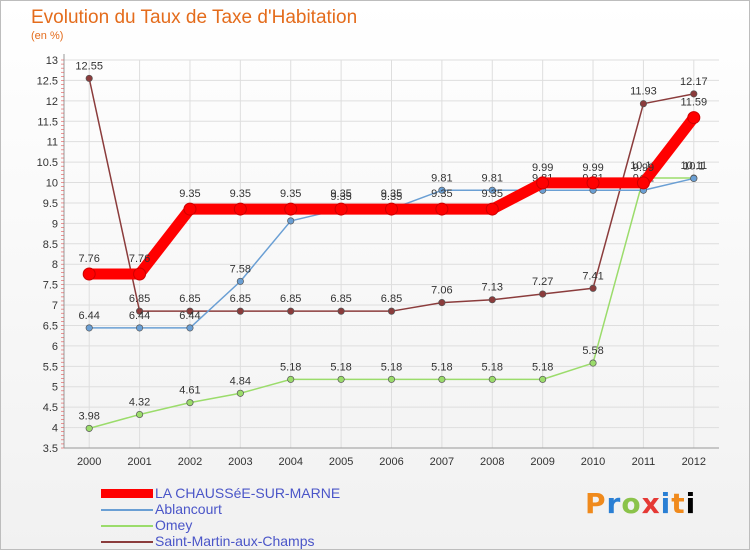 This screenshot has width=750, height=550. I want to click on data-label: 7.13, so click(492, 288).